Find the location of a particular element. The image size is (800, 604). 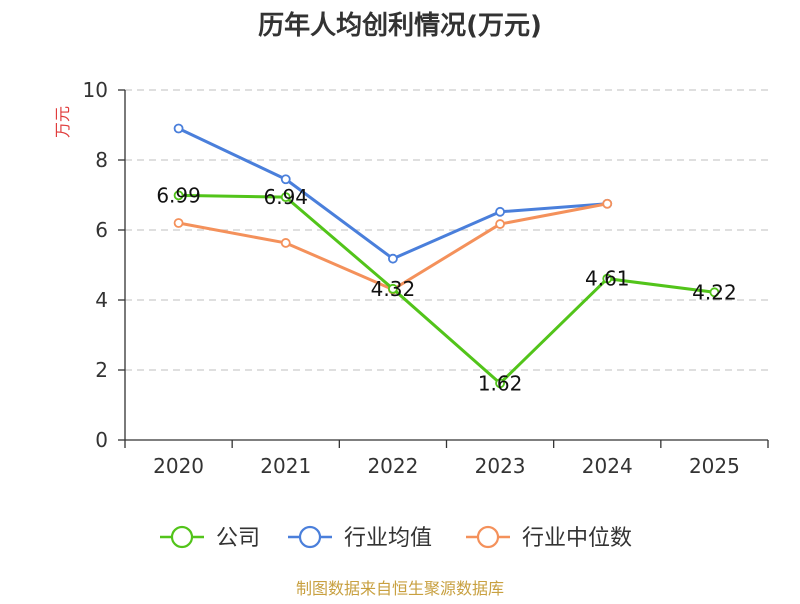

x-tick-label: 2023 is located at coordinates (500, 466).